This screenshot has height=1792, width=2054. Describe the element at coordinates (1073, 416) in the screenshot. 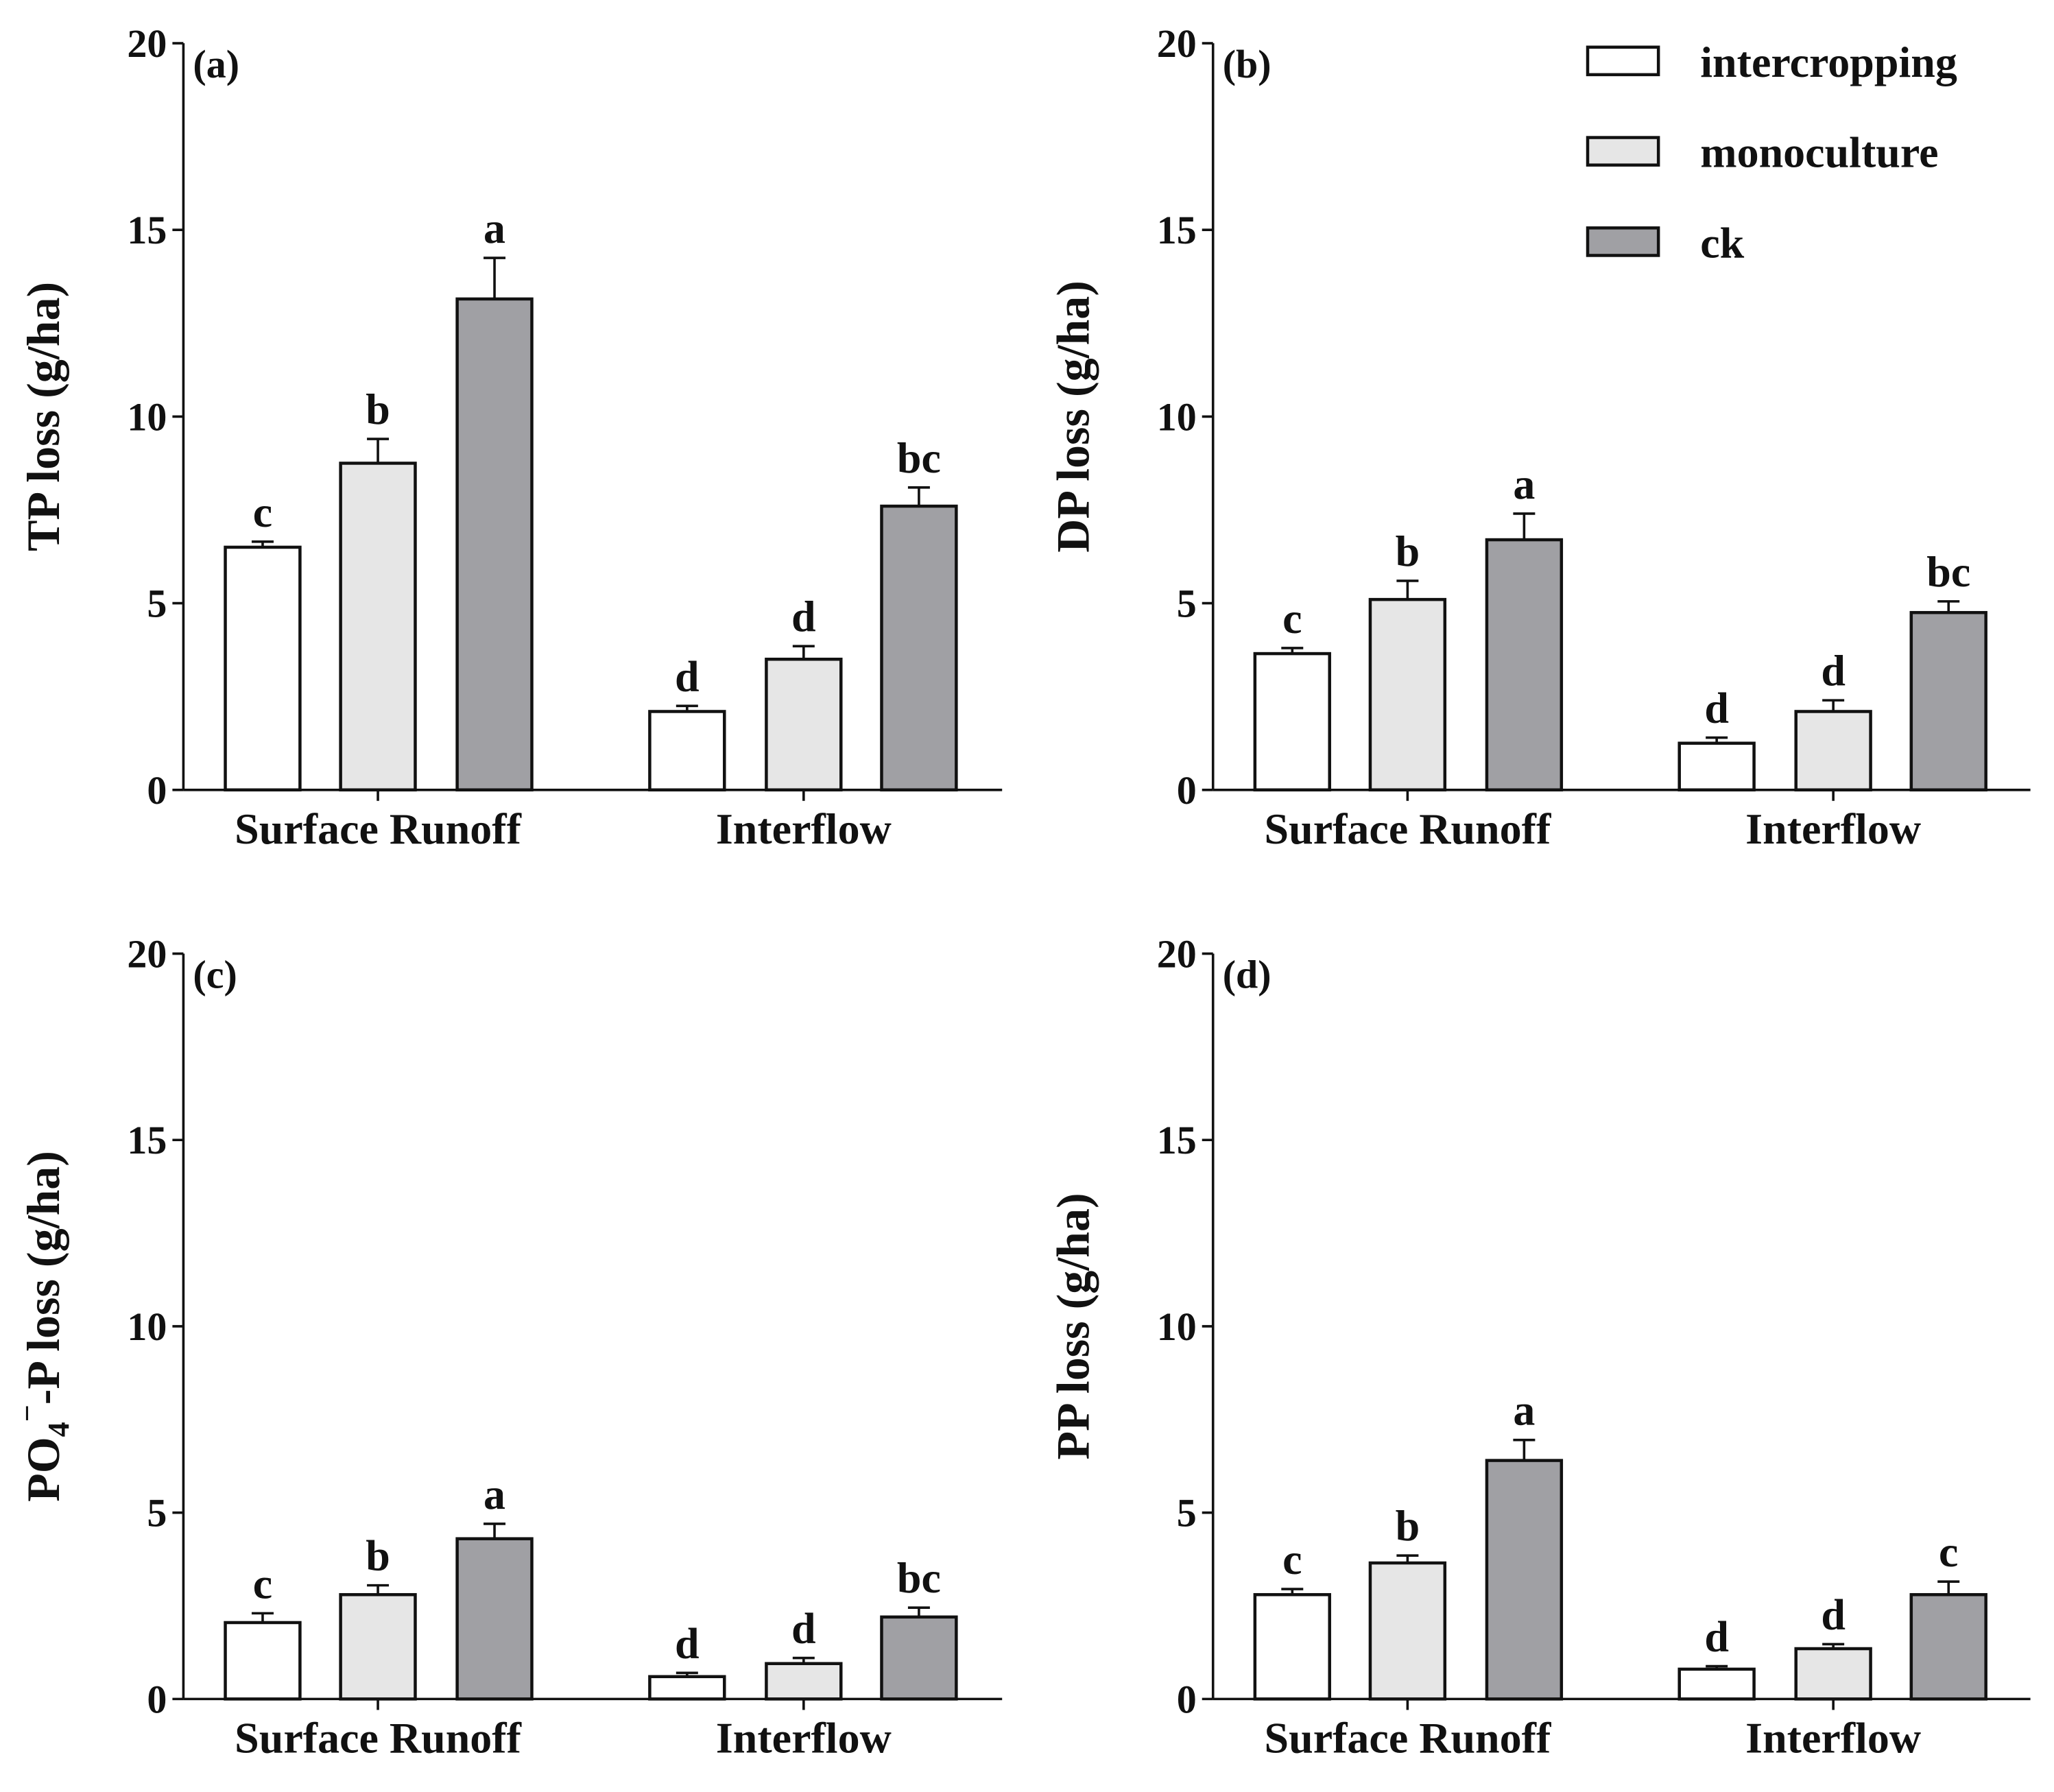

I see `y-axis-title: DP loss (g/ha)` at that location.